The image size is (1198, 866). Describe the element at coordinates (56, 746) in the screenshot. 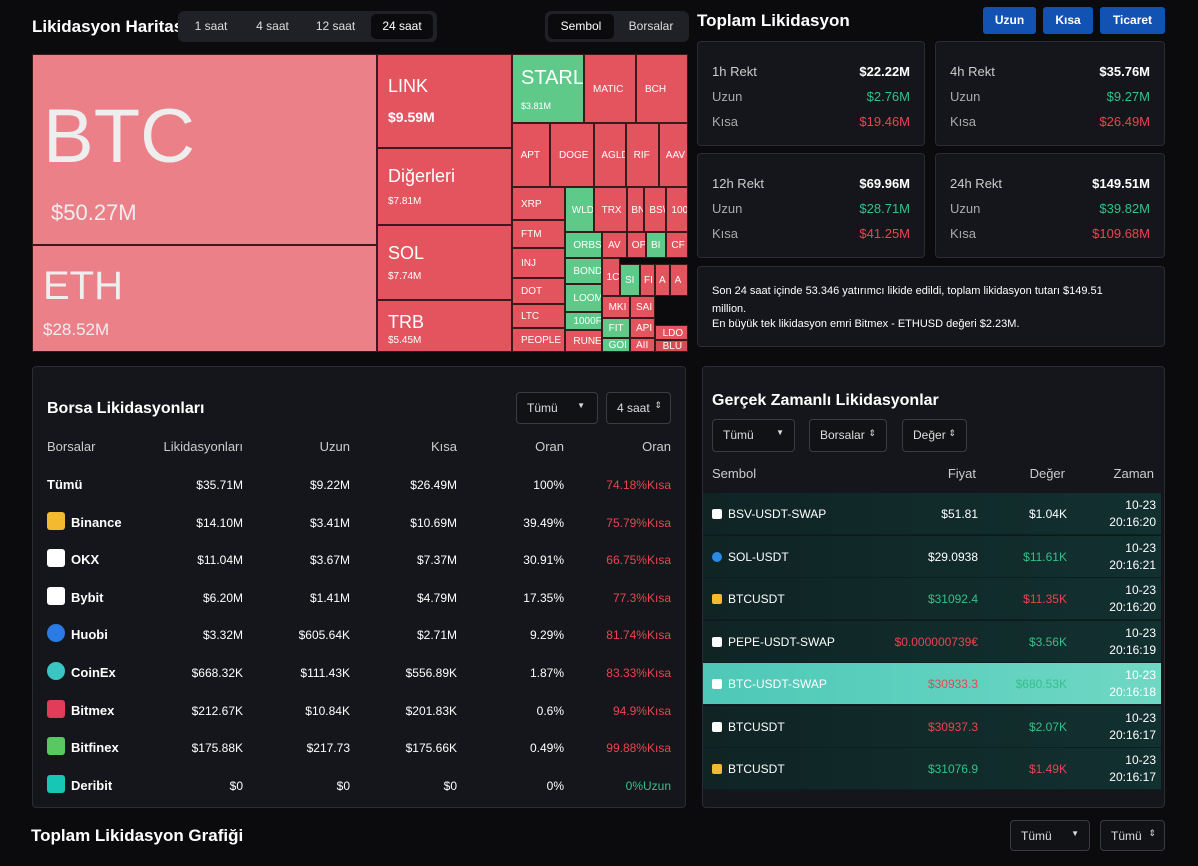

I see `exchange-icon` at that location.